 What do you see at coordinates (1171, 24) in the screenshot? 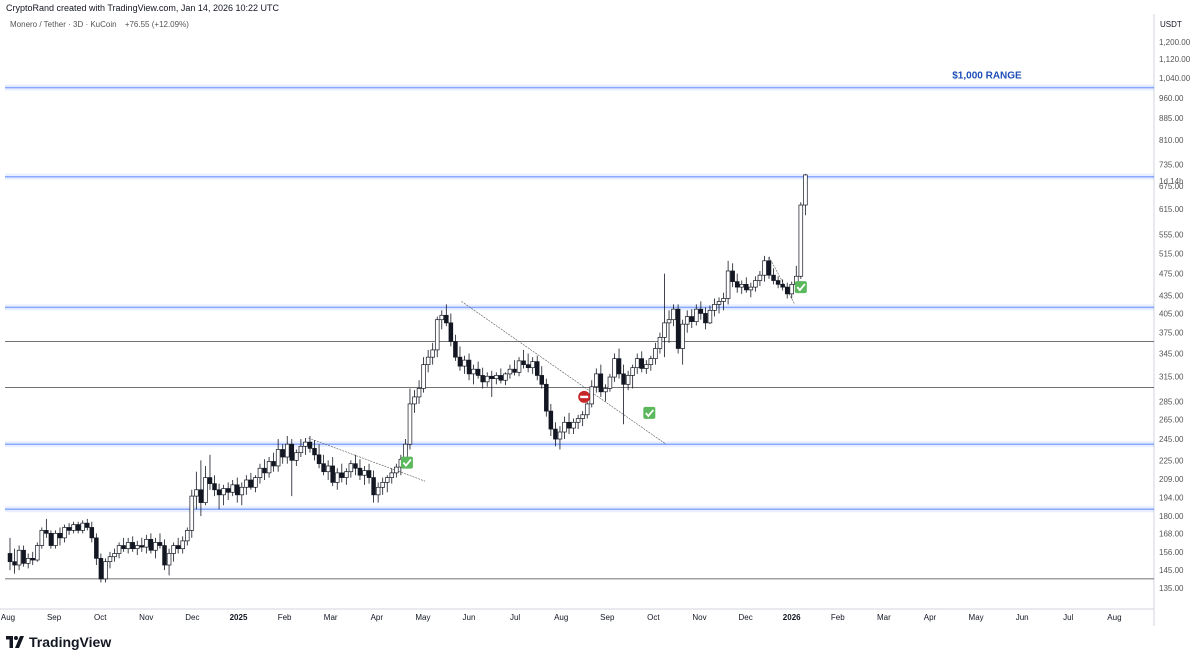
I see `currency-label: USDT` at bounding box center [1171, 24].